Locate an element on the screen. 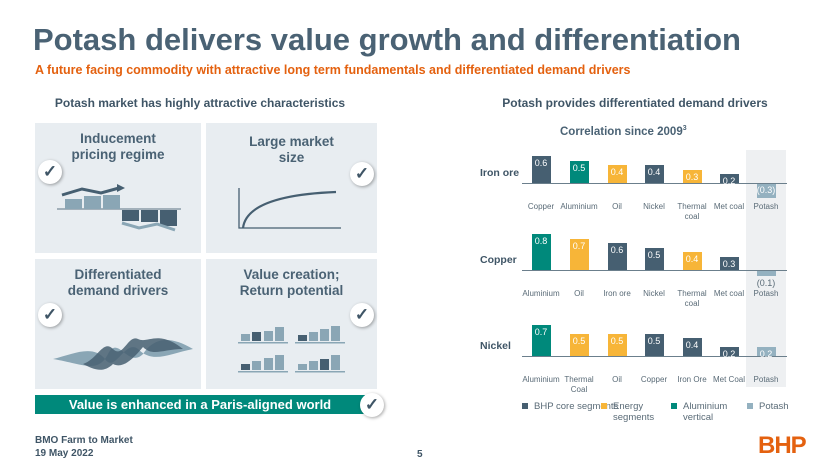  page-number: 5 is located at coordinates (420, 454).